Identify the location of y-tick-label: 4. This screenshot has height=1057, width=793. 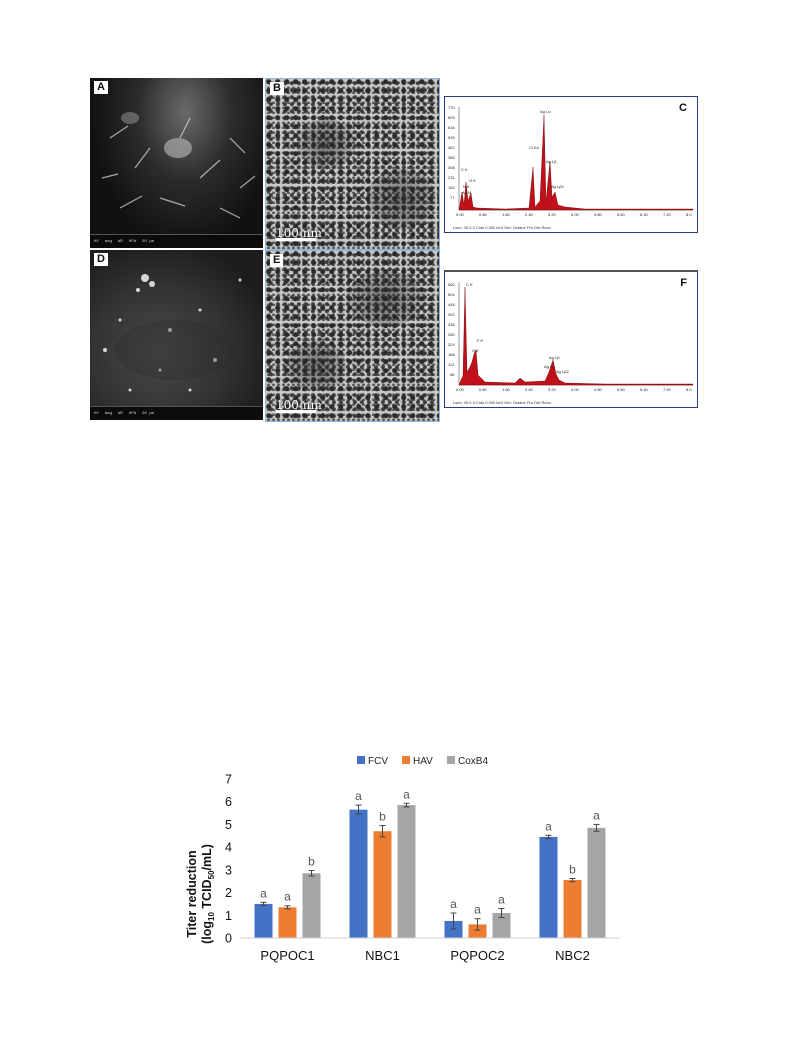
(228, 848).